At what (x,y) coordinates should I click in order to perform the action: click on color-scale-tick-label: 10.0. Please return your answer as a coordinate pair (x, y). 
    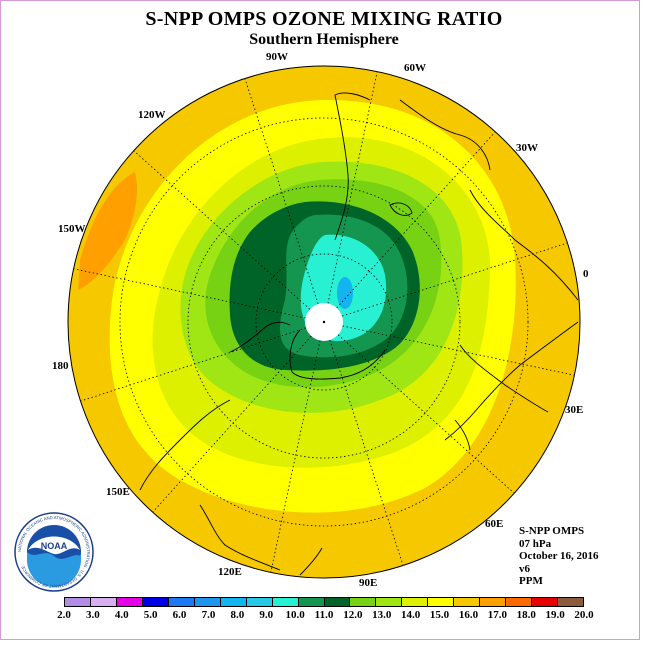
    Looking at the image, I should click on (295, 615).